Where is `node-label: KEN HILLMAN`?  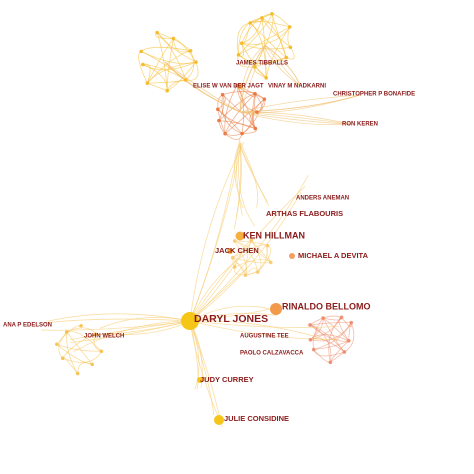 node-label: KEN HILLMAN is located at coordinates (274, 235).